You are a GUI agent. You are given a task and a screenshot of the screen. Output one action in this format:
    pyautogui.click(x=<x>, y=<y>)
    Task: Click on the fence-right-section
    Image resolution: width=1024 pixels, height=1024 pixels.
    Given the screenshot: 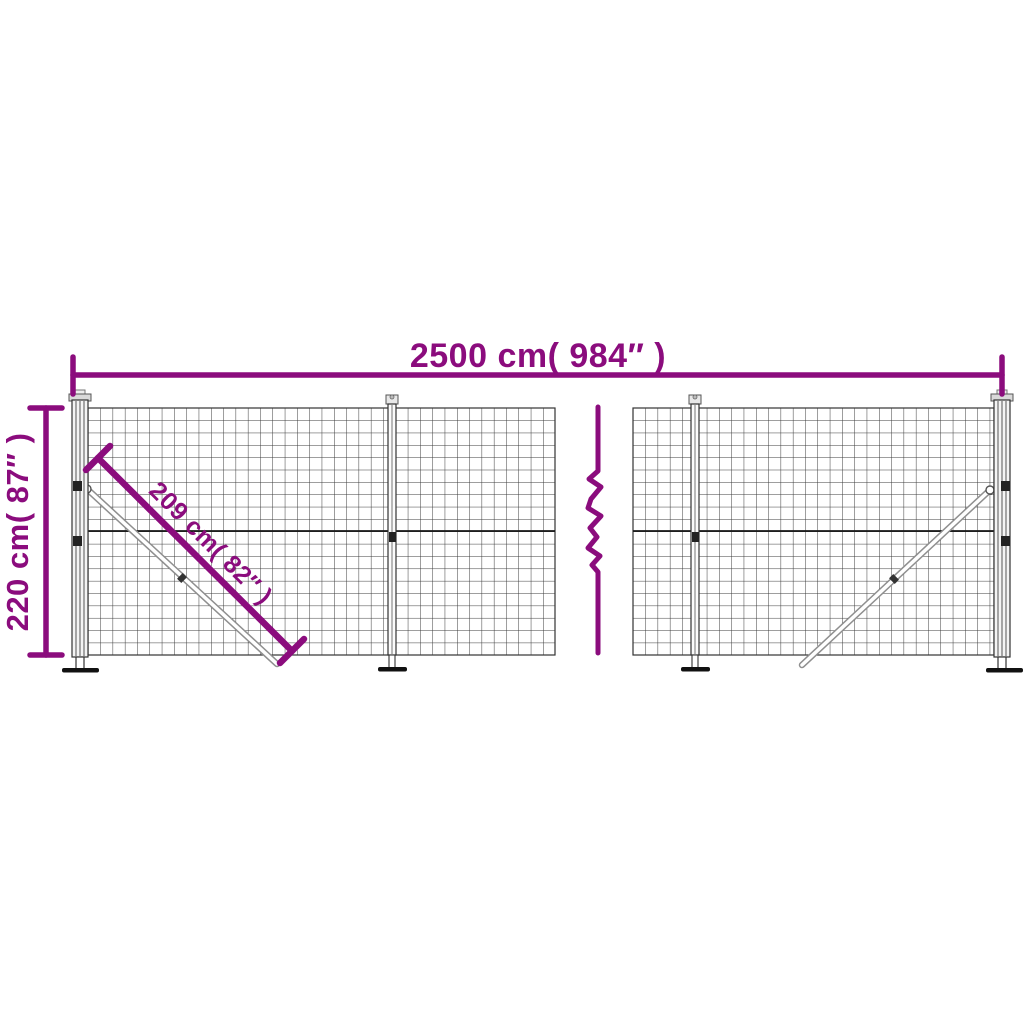 What is the action you would take?
    pyautogui.click(x=813, y=531)
    